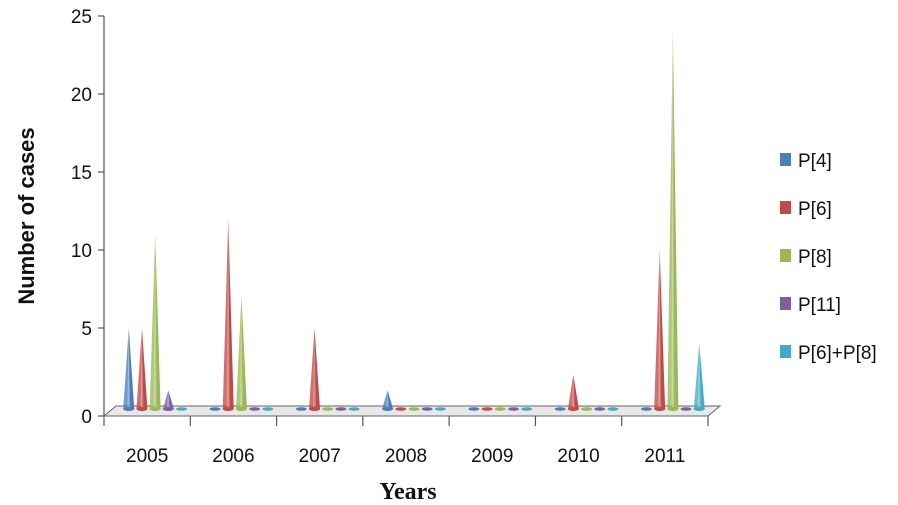 The image size is (898, 505). Describe the element at coordinates (815, 257) in the screenshot. I see `legend-label: P[8]` at that location.